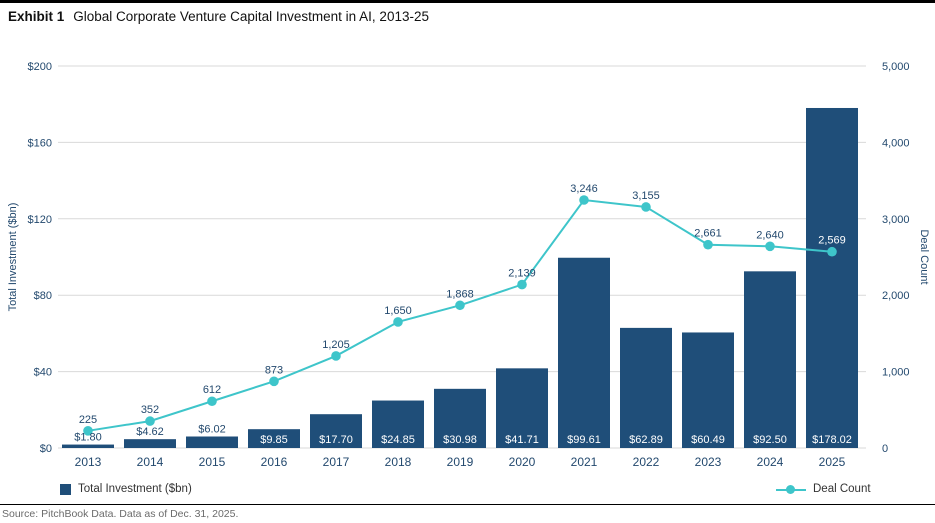 The width and height of the screenshot is (935, 523). What do you see at coordinates (832, 277) in the screenshot?
I see `bar-2025` at bounding box center [832, 277].